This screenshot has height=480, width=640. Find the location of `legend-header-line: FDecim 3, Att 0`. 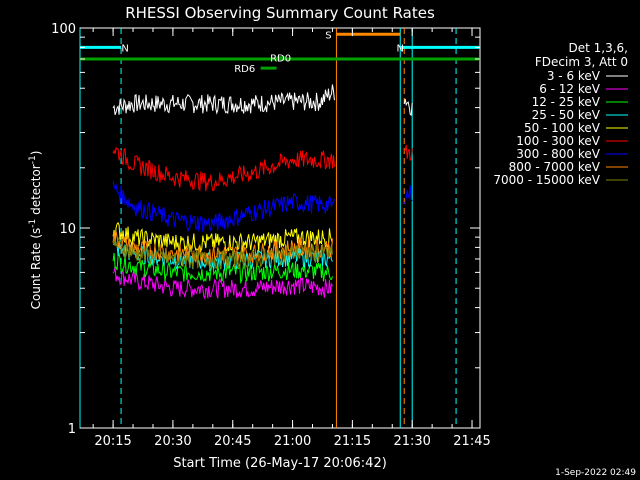

legend-header-line: FDecim 3, Att 0 is located at coordinates (581, 62).